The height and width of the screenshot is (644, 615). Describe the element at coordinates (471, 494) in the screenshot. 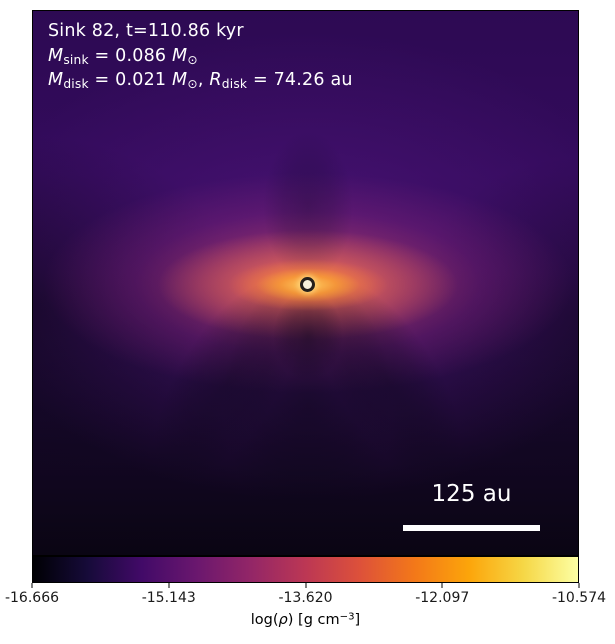

I see `scale-bar-label: 125 au` at that location.